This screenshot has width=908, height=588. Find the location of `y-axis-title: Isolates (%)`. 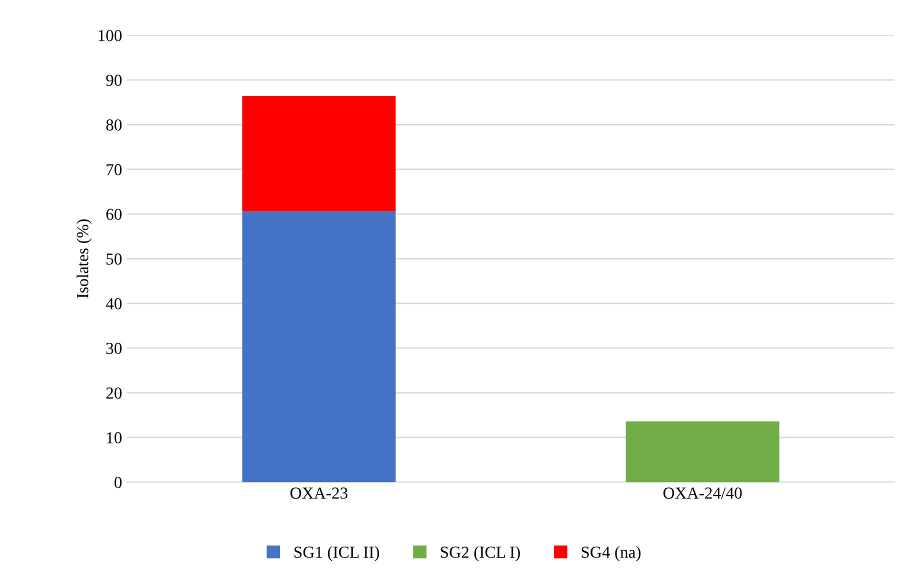

y-axis-title: Isolates (%) is located at coordinates (84, 258).